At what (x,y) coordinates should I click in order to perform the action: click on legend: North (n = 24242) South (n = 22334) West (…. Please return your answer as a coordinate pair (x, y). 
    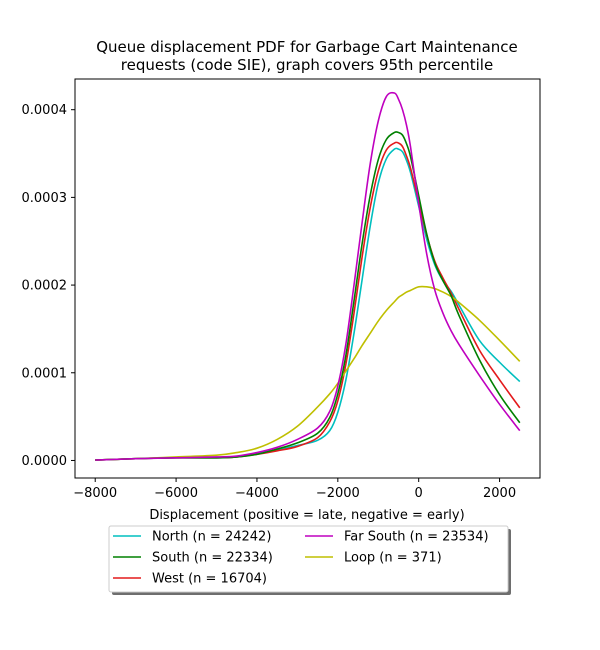
    Looking at the image, I should click on (309, 560).